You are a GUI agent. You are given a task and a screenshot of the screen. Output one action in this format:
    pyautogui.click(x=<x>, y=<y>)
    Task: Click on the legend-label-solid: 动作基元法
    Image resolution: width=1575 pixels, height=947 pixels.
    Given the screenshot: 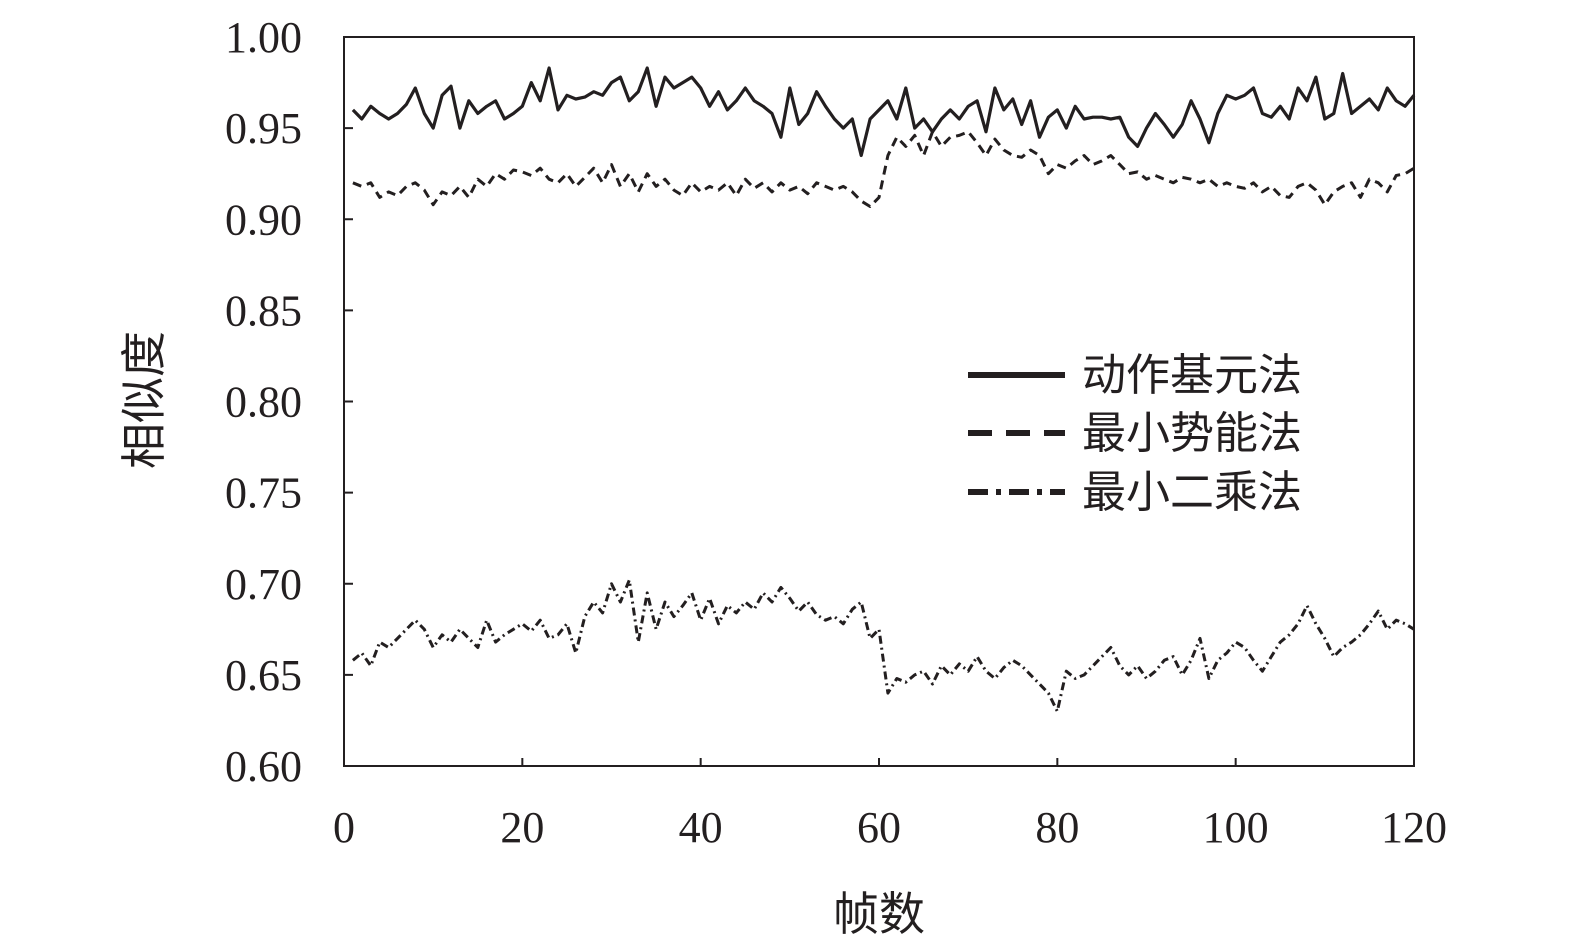 What is the action you would take?
    pyautogui.click(x=1192, y=375)
    